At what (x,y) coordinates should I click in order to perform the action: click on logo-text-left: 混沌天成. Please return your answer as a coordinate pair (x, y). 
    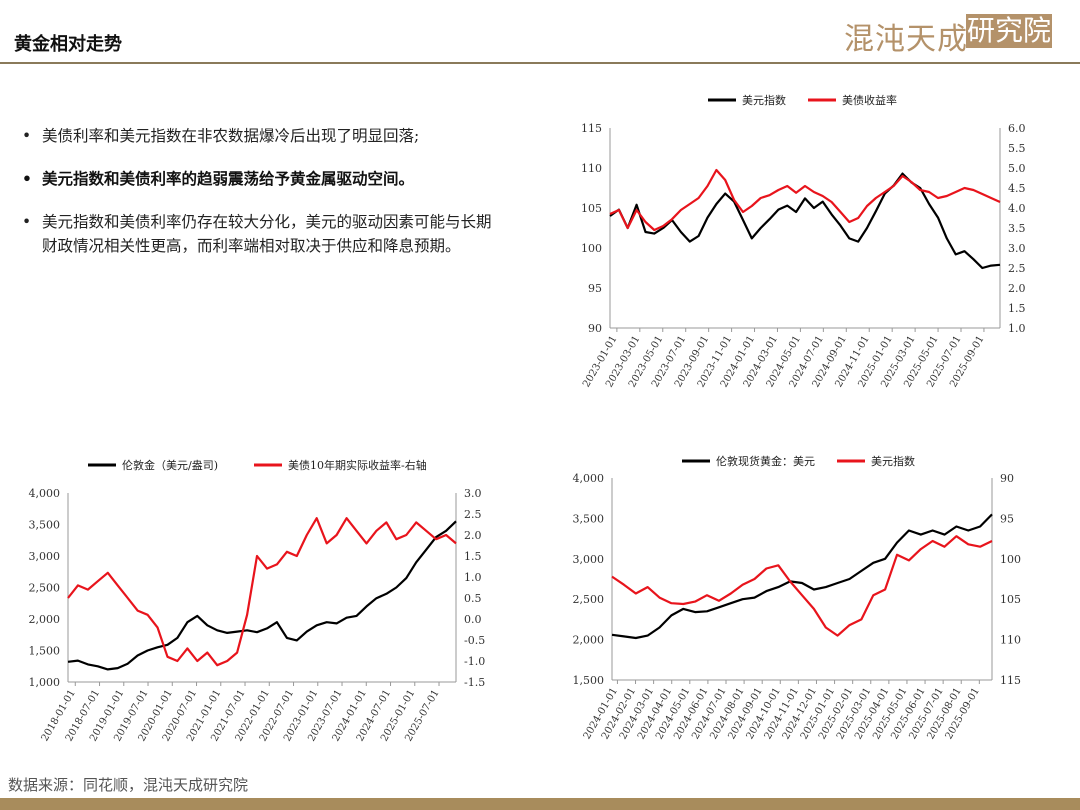
    Looking at the image, I should click on (906, 39).